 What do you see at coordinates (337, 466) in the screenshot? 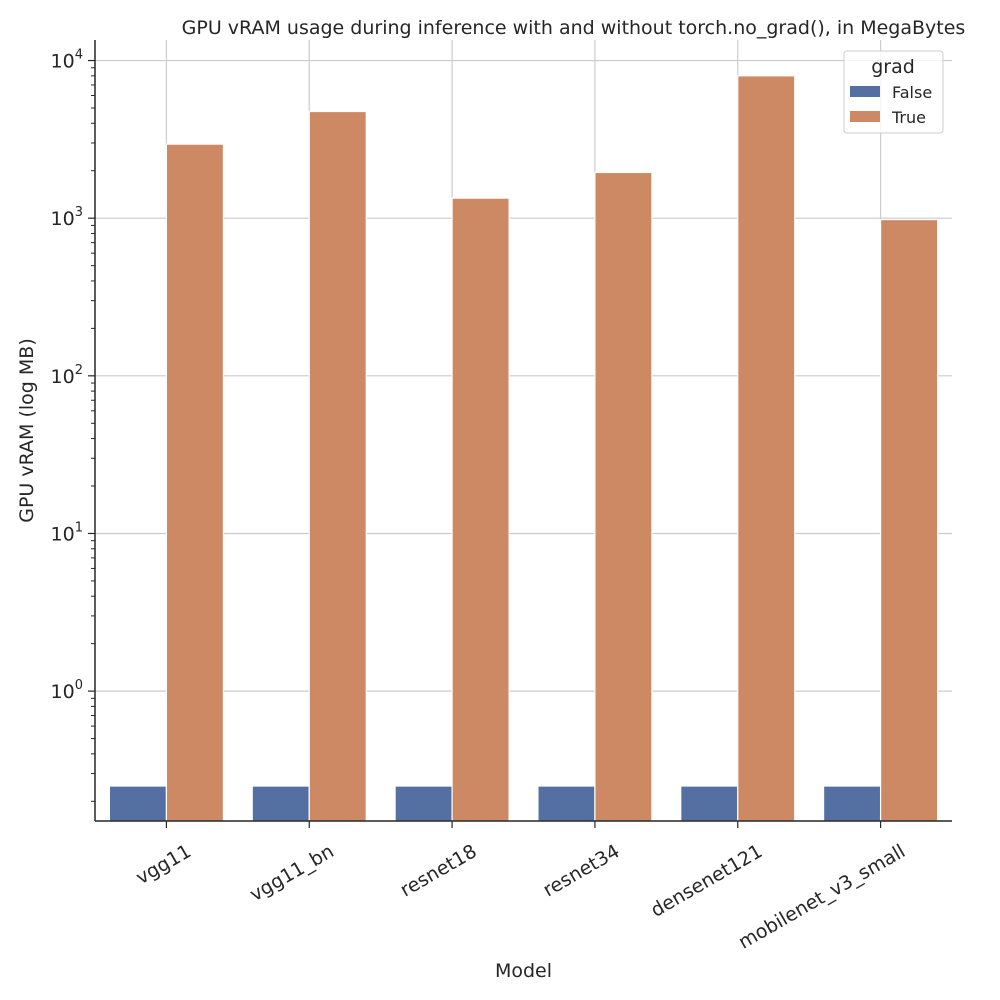
I see `bar-true-vgg11_bn` at bounding box center [337, 466].